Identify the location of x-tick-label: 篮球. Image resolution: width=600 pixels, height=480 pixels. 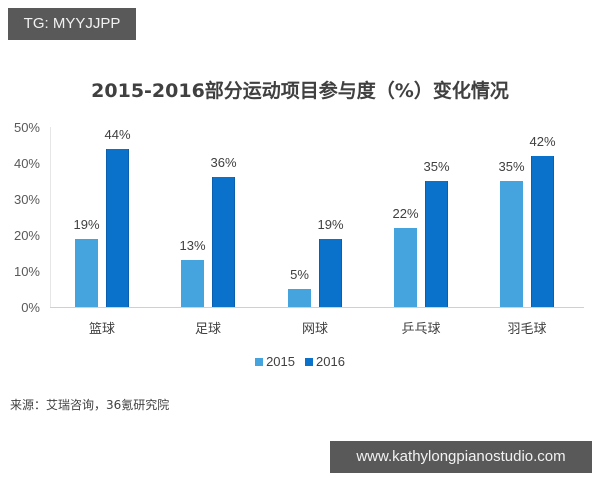
(101, 329).